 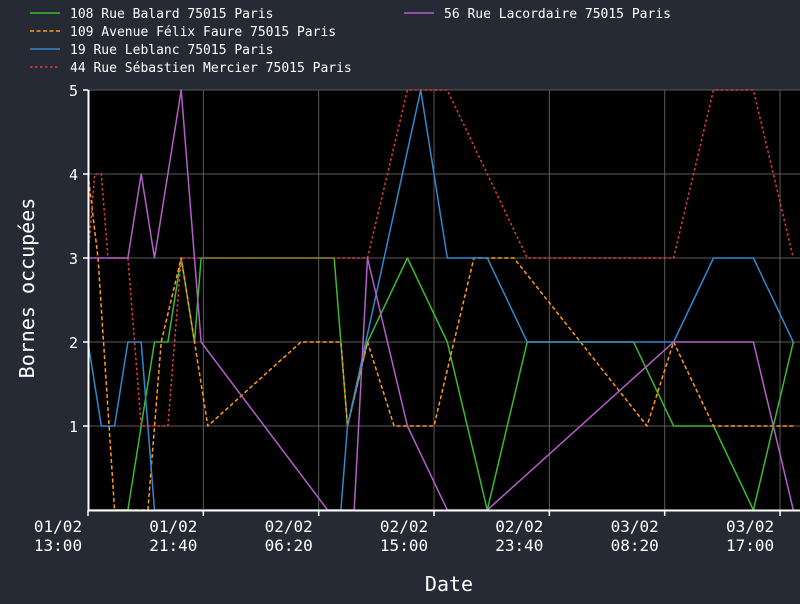 What do you see at coordinates (73, 427) in the screenshot?
I see `y-tick-label: 1` at bounding box center [73, 427].